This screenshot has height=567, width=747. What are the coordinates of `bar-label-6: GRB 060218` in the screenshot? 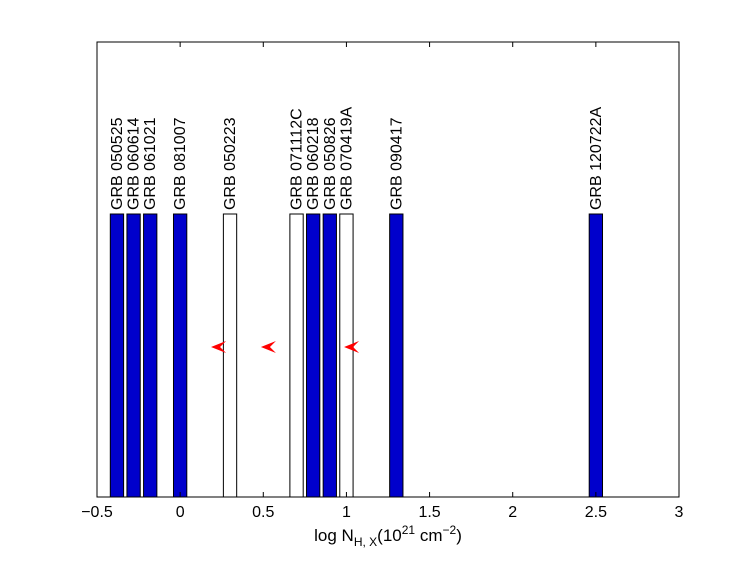 It's located at (313, 163).